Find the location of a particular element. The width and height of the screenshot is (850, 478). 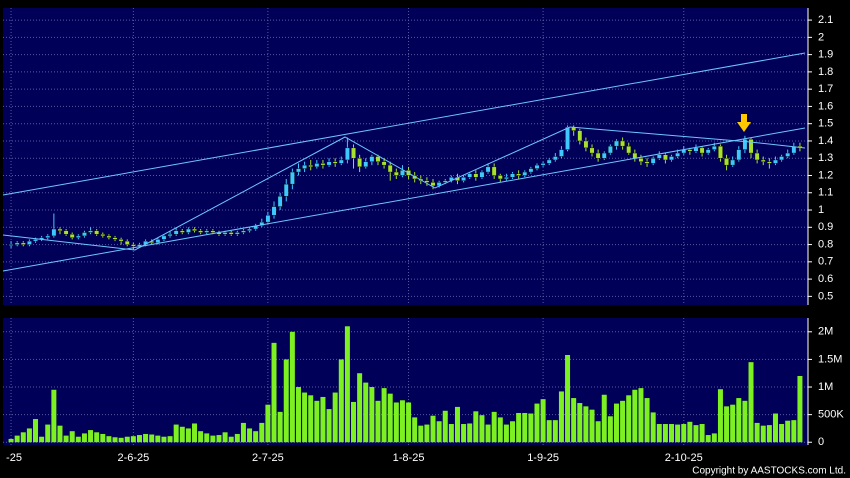

y-tick-label: 1.4 is located at coordinates (825, 141).